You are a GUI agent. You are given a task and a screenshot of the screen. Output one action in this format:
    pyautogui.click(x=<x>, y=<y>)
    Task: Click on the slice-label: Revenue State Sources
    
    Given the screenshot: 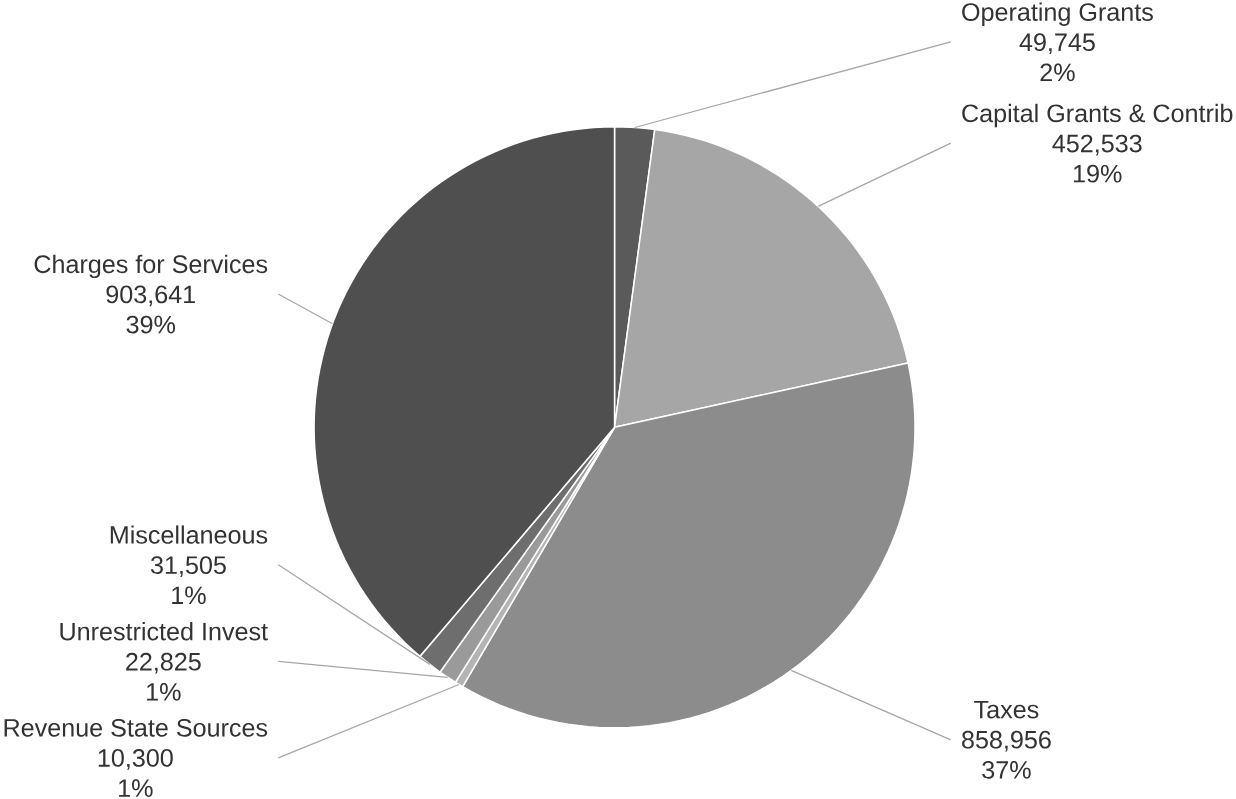 What is the action you would take?
    pyautogui.click(x=136, y=727)
    